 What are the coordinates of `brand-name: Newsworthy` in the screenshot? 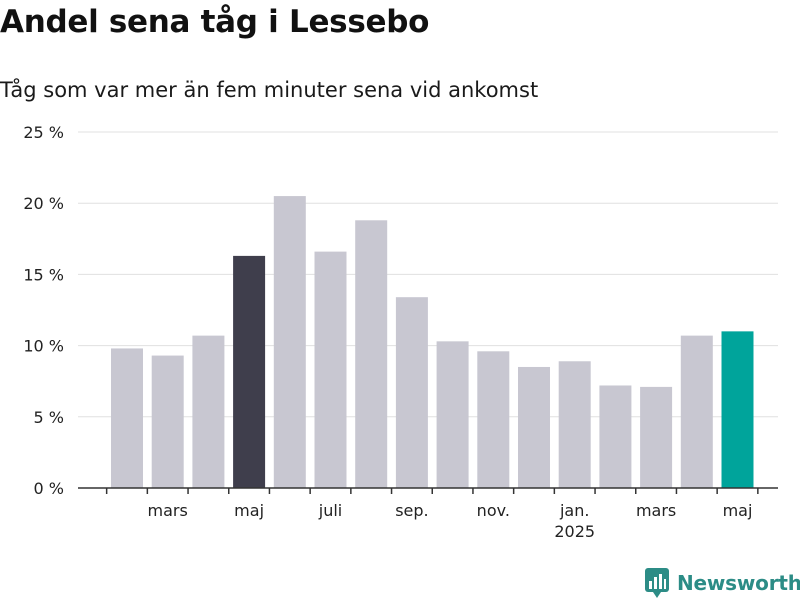 It's located at (738, 583).